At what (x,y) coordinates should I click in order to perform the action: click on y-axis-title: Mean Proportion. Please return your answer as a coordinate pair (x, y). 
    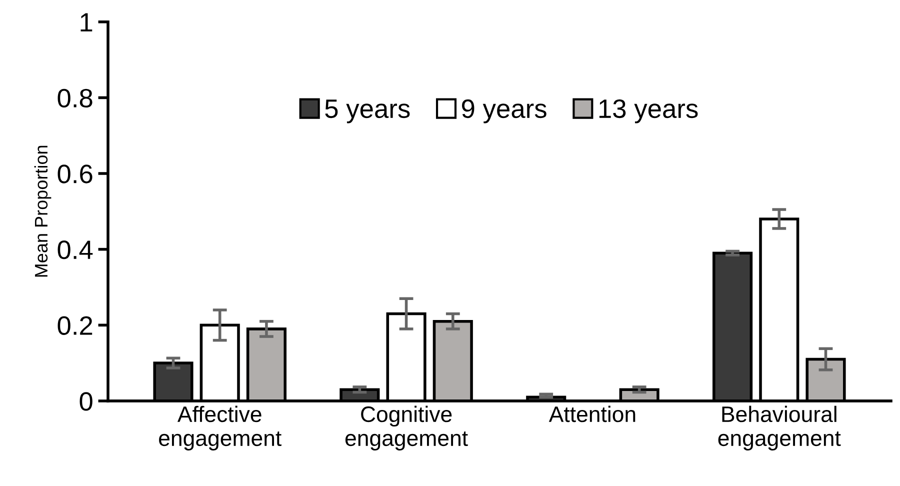
    Looking at the image, I should click on (43, 211).